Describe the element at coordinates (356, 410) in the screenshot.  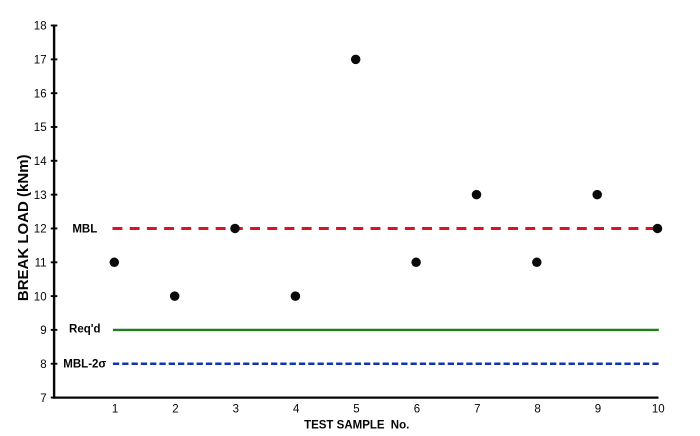
I see `svg-text: 5` at that location.